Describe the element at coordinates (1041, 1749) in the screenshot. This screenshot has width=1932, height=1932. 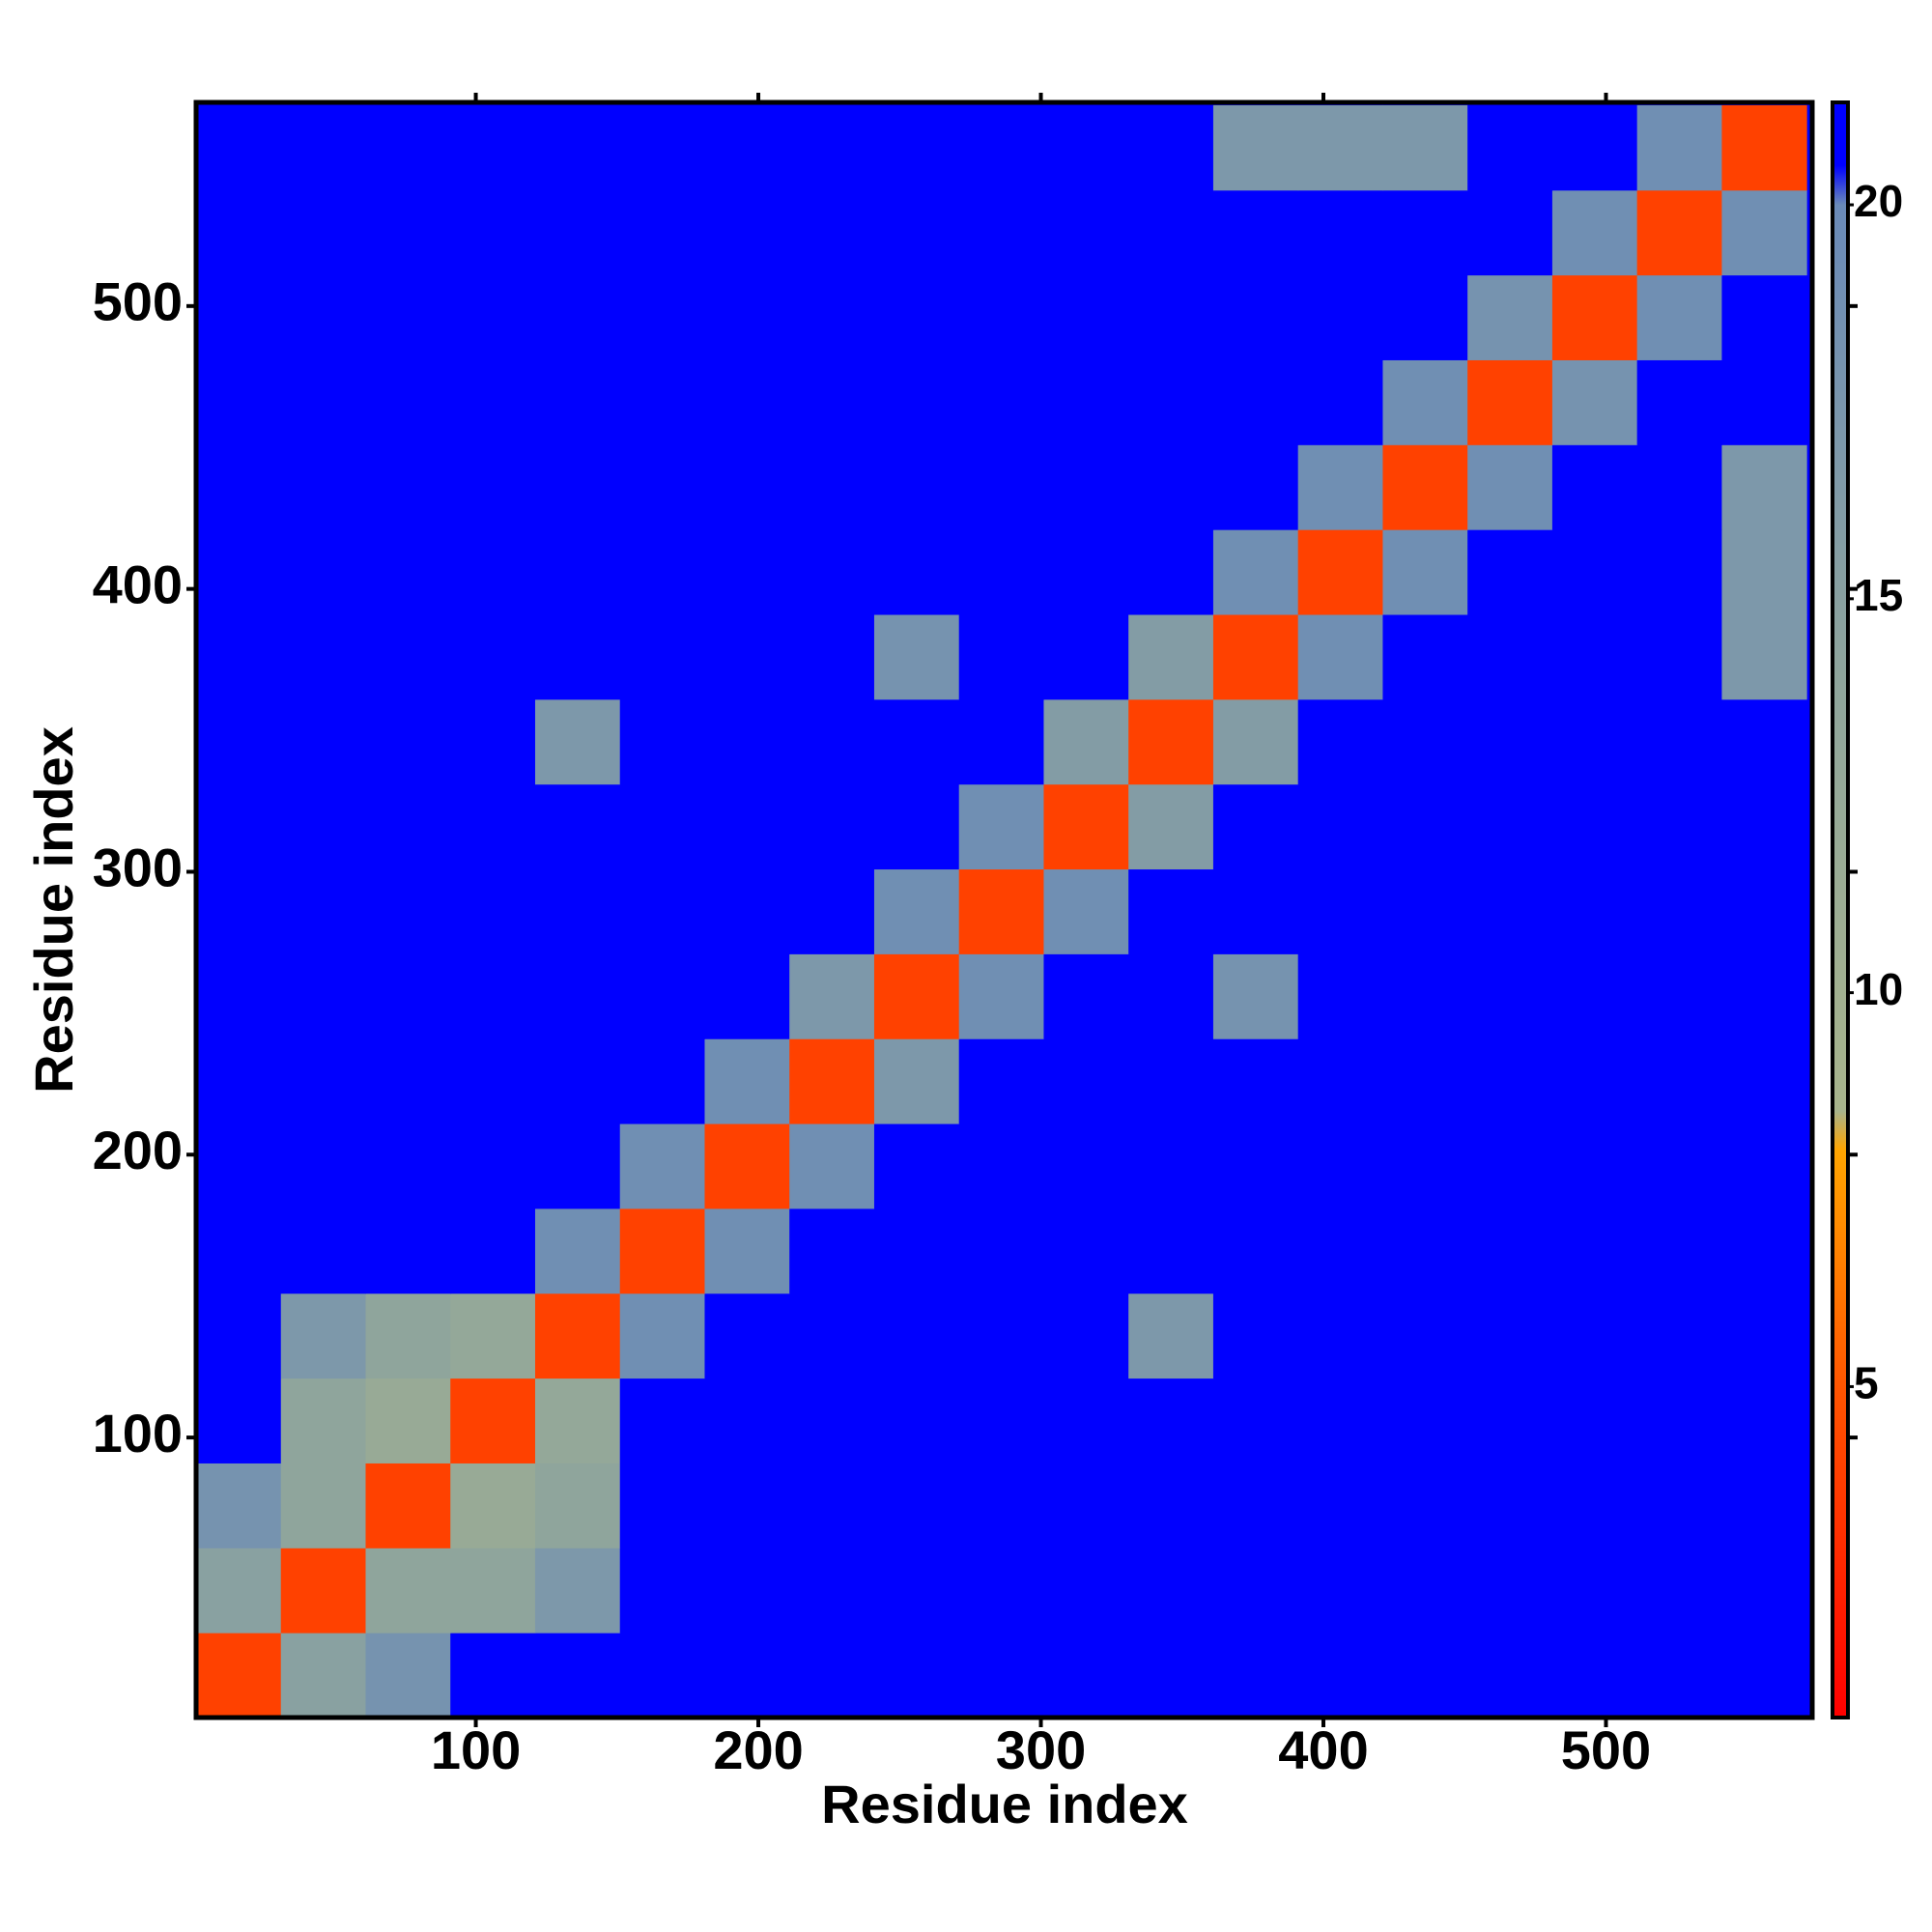
I see `x-tick-label: 300` at that location.